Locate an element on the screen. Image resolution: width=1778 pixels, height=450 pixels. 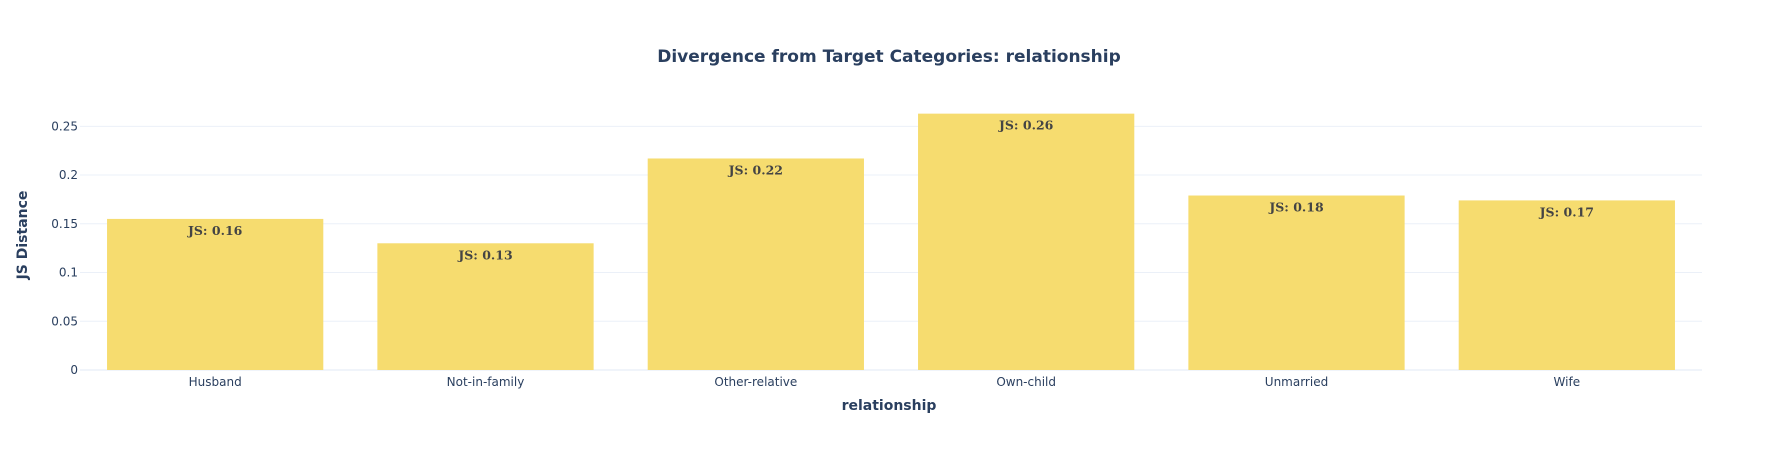
bar-data-label: JS: 0.22 is located at coordinates (755, 169).